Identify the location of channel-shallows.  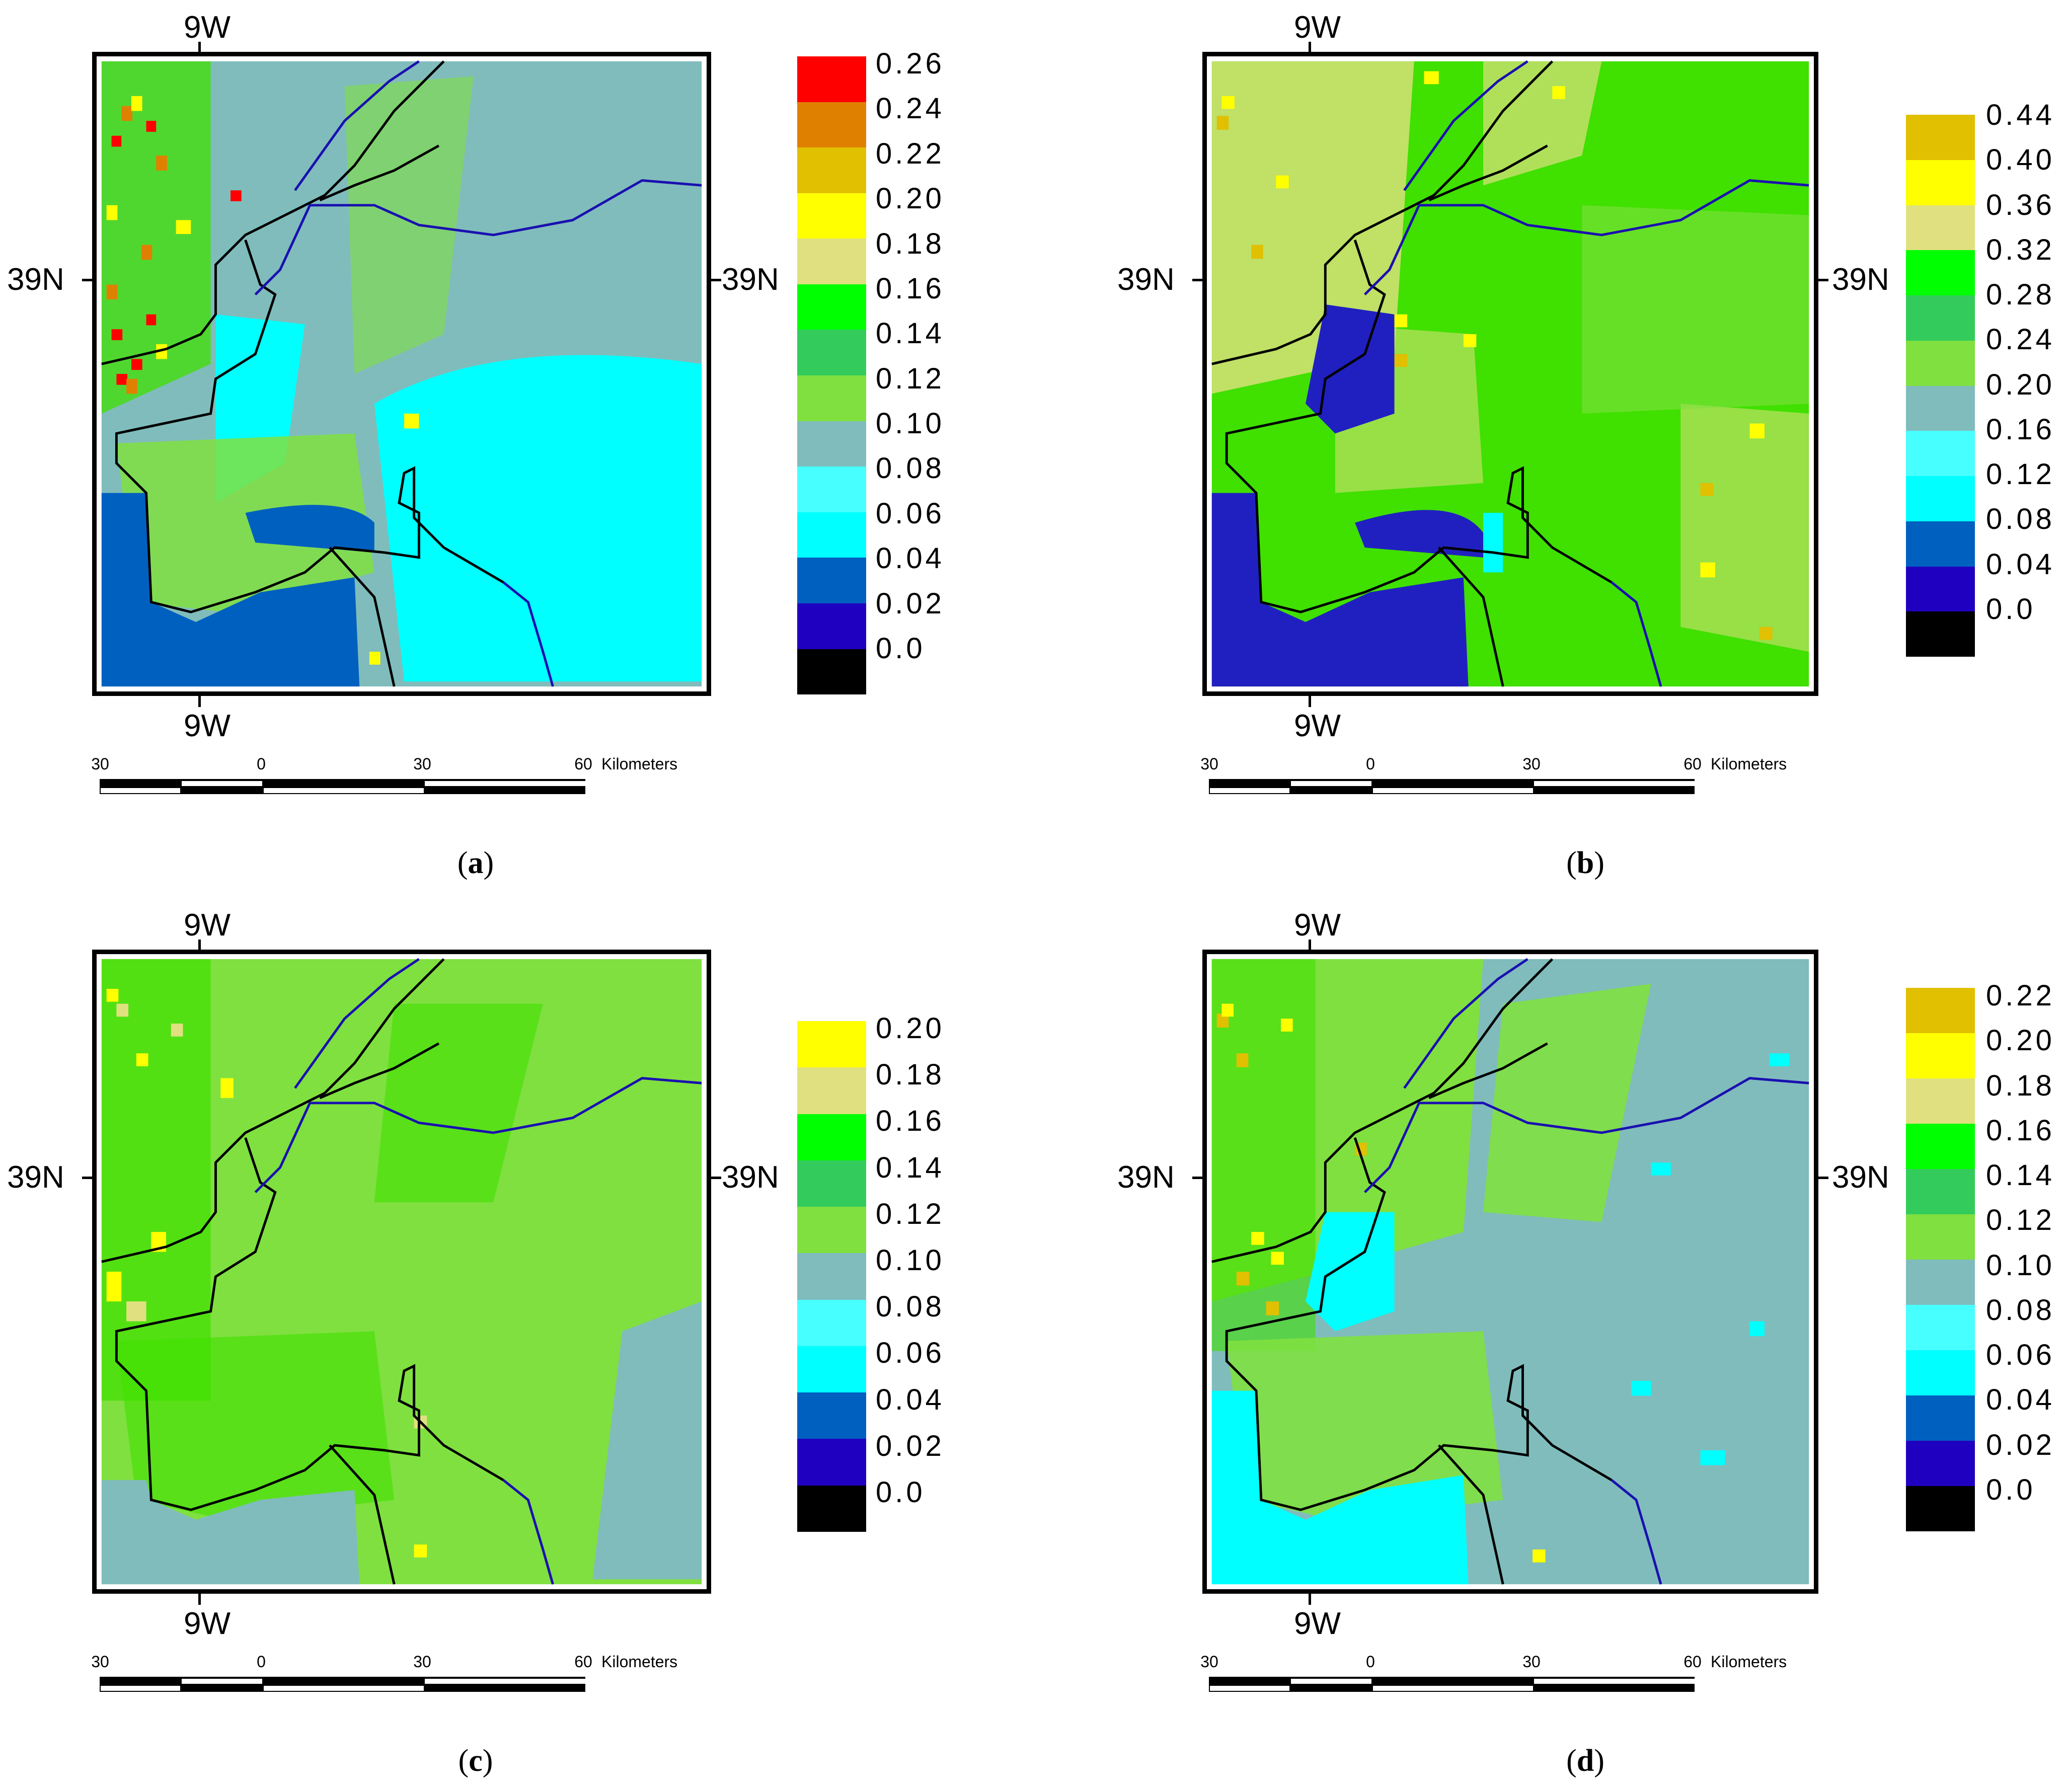
(1493, 543).